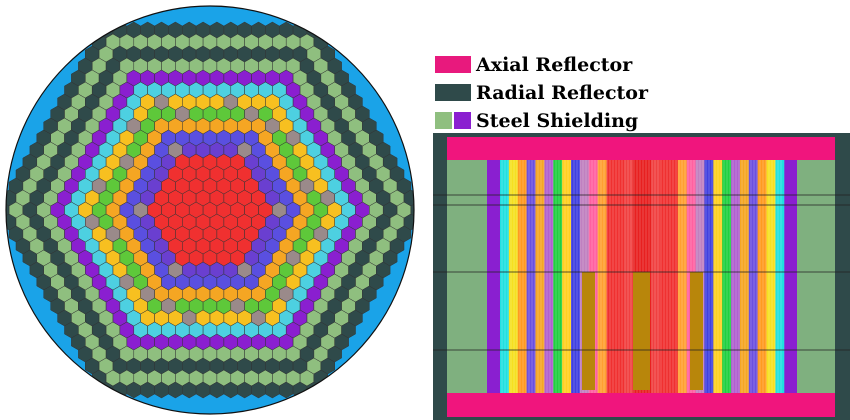 This screenshot has width=850, height=420. Describe the element at coordinates (557, 121) in the screenshot. I see `legend-label: Steel Shielding` at that location.